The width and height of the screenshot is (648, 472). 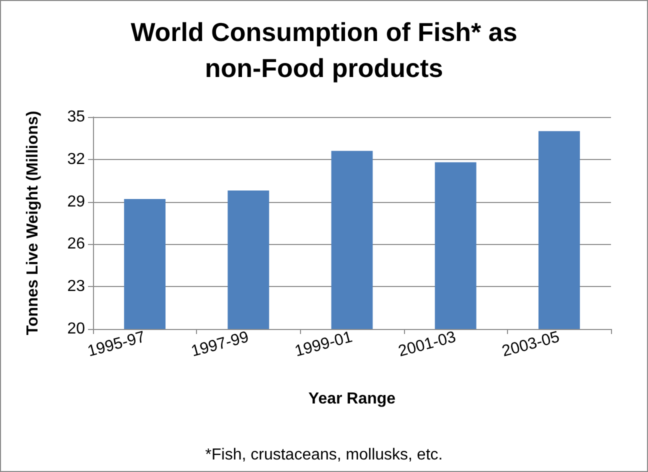 What do you see at coordinates (324, 455) in the screenshot?
I see `text: *Fish, crustaceans, mollusks, etc.` at bounding box center [324, 455].